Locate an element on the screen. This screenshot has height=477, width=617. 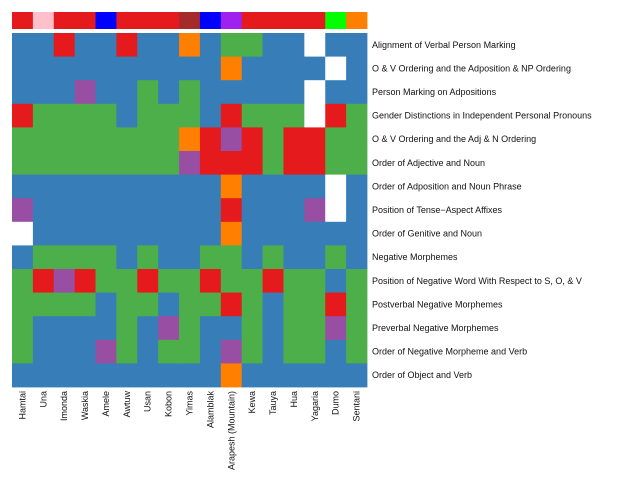
language-label: Hamtai is located at coordinates (22, 405).